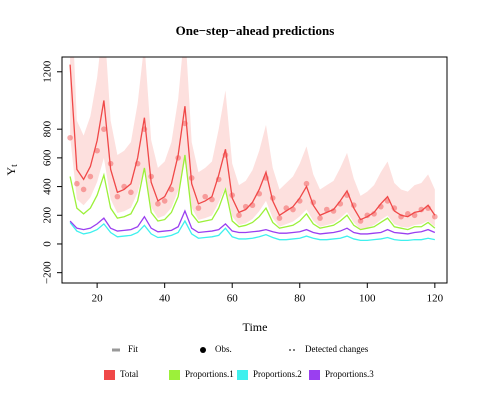  I want to click on chart-title: One−step−ahead predictions, so click(255, 30).